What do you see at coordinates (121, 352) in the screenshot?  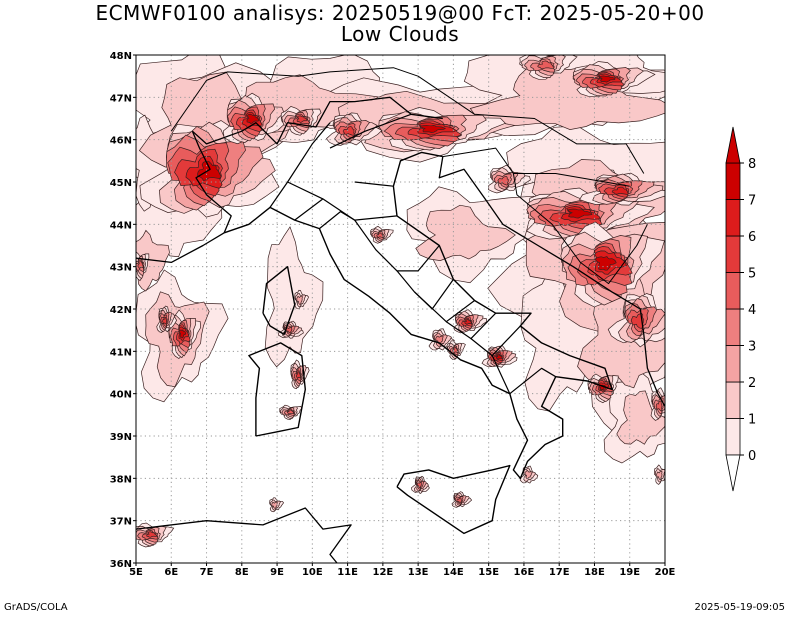 I see `lat-tick-label: 41N` at bounding box center [121, 352].